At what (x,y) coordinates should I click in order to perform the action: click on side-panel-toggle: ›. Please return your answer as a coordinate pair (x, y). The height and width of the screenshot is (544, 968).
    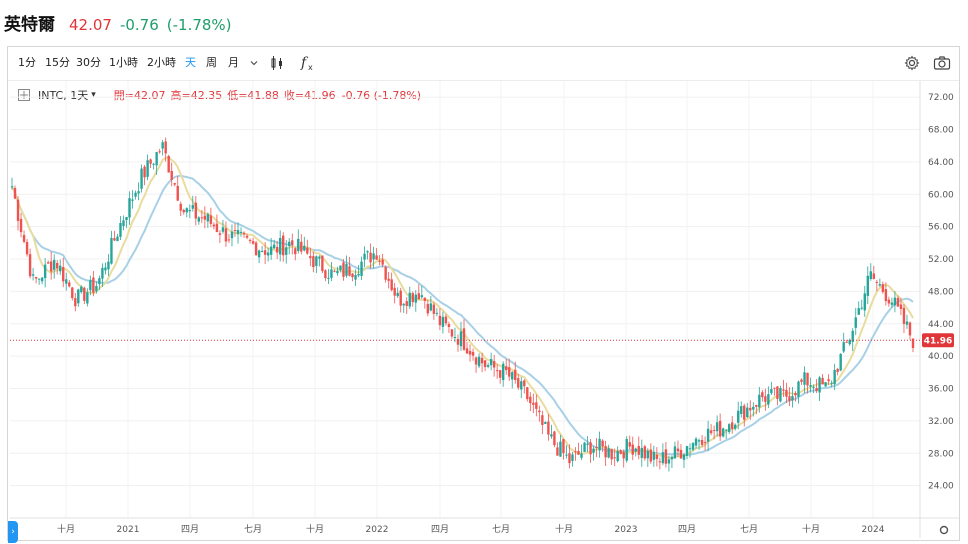
    Looking at the image, I should click on (13, 532).